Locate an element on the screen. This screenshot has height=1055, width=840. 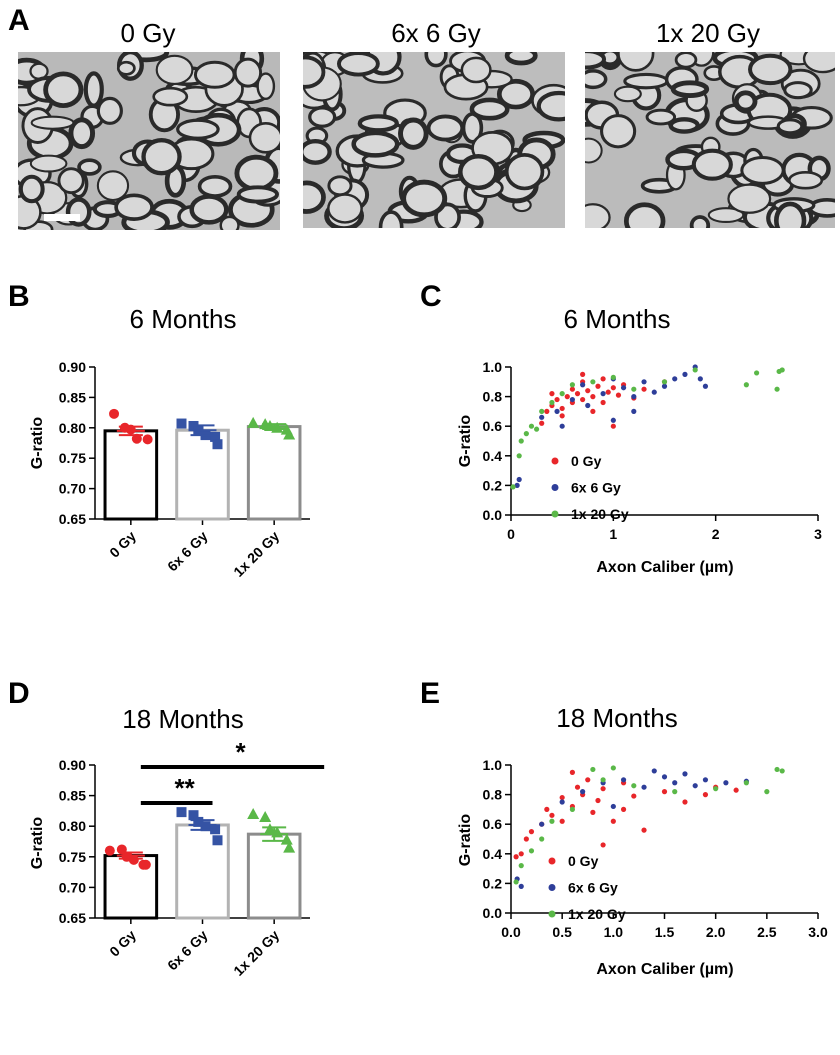
x-tick-label: 0.5 is located at coordinates (562, 932).